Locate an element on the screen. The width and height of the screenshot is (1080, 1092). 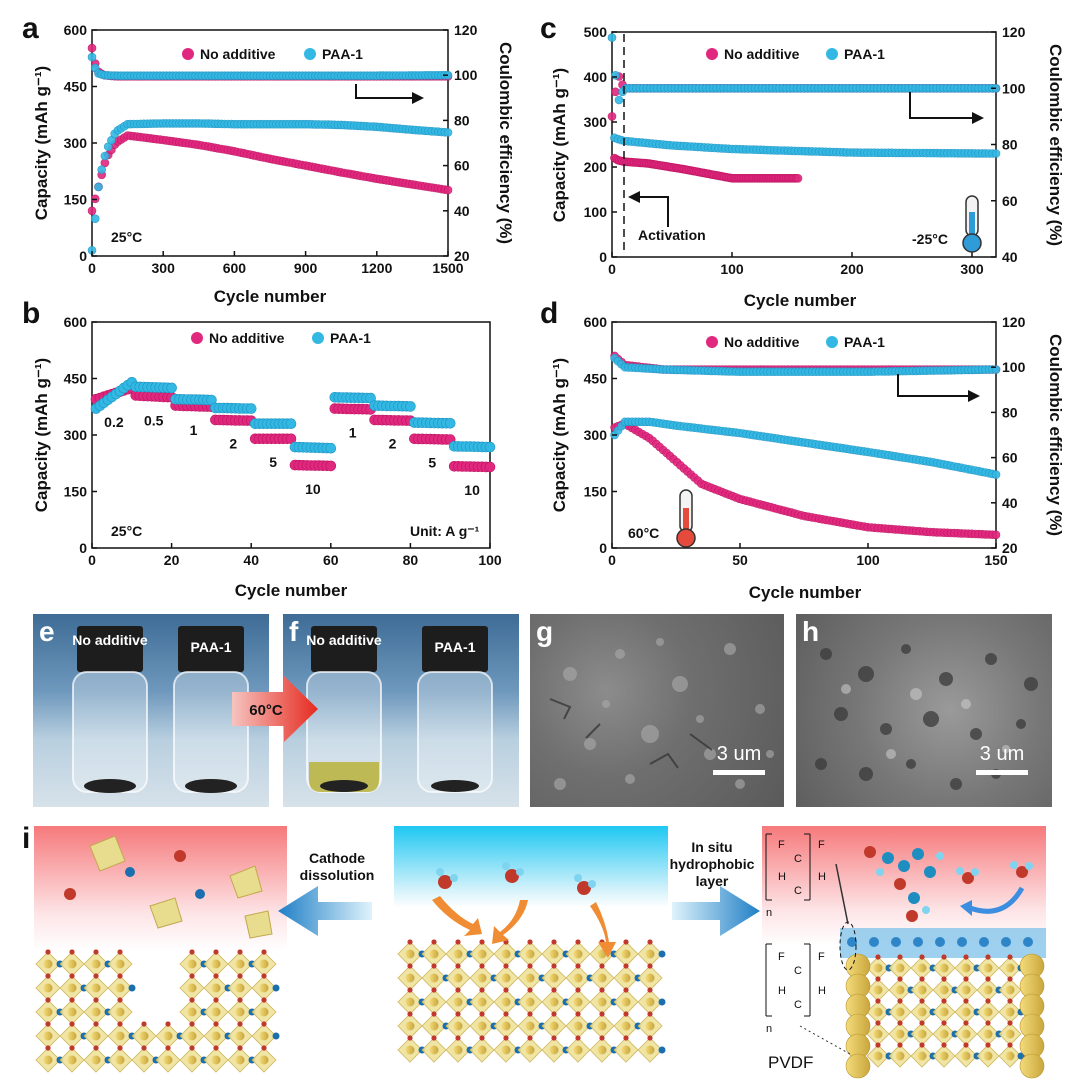
legend-label-paa1: PAA-1 is located at coordinates (350, 338).